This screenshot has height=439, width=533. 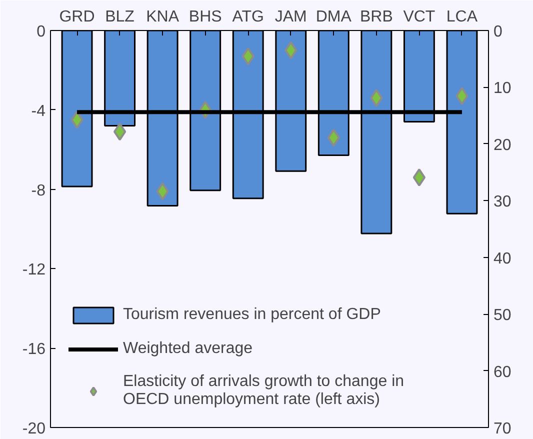 What do you see at coordinates (503, 315) in the screenshot?
I see `y2-tick-label: 50` at bounding box center [503, 315].